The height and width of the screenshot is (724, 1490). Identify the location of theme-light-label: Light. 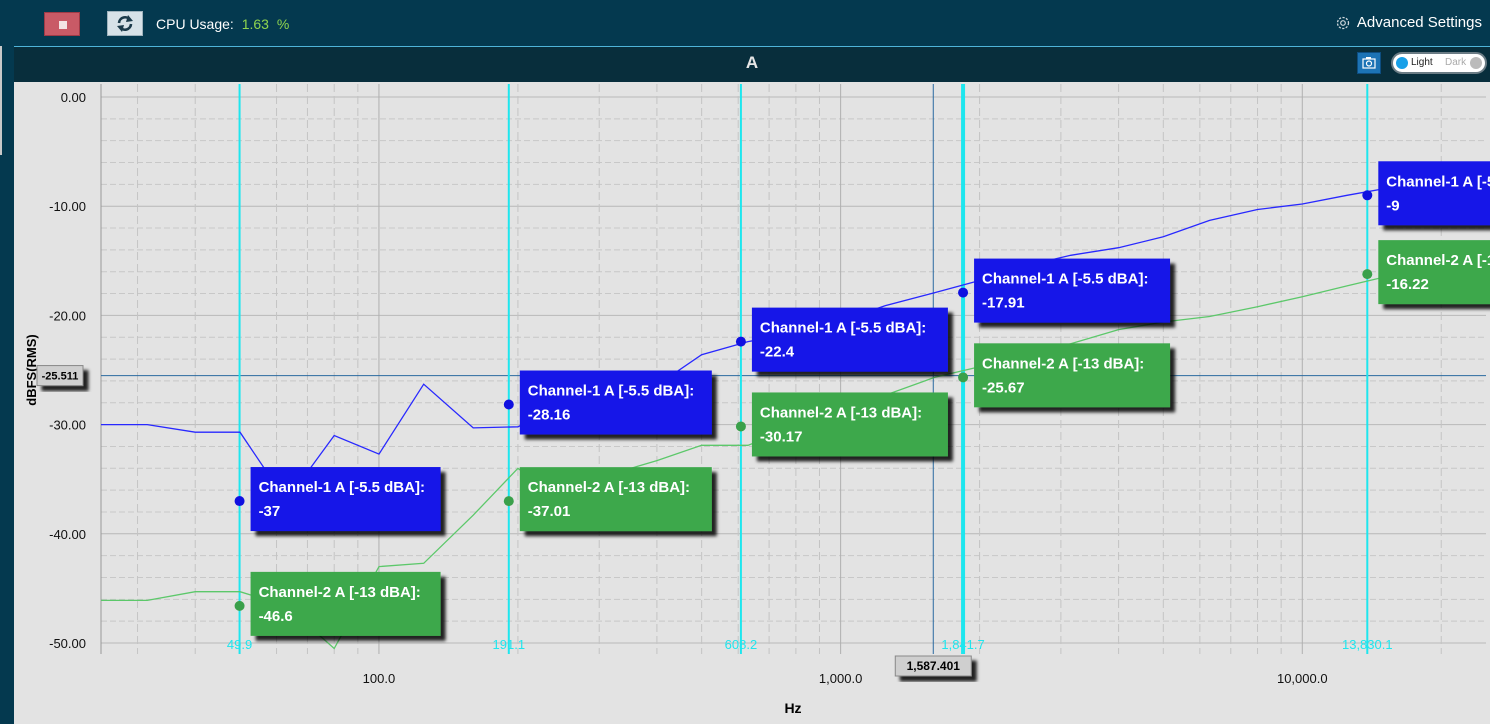
(1422, 62).